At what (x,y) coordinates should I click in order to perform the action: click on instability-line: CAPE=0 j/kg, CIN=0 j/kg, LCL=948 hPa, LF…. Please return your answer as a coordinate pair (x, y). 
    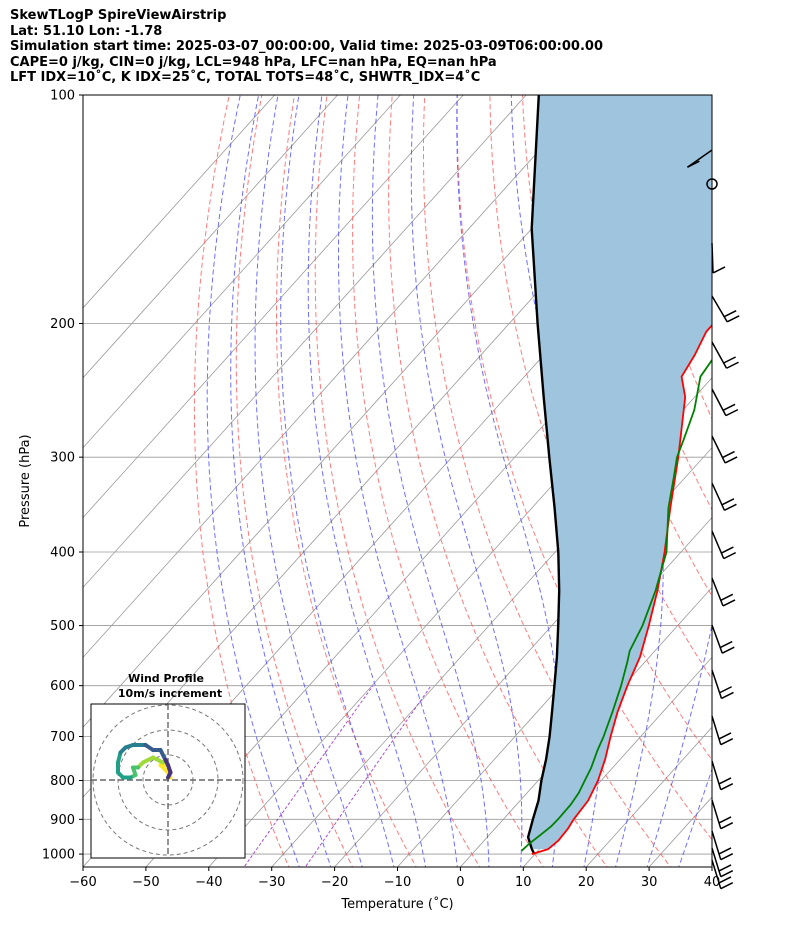
    Looking at the image, I should click on (253, 62).